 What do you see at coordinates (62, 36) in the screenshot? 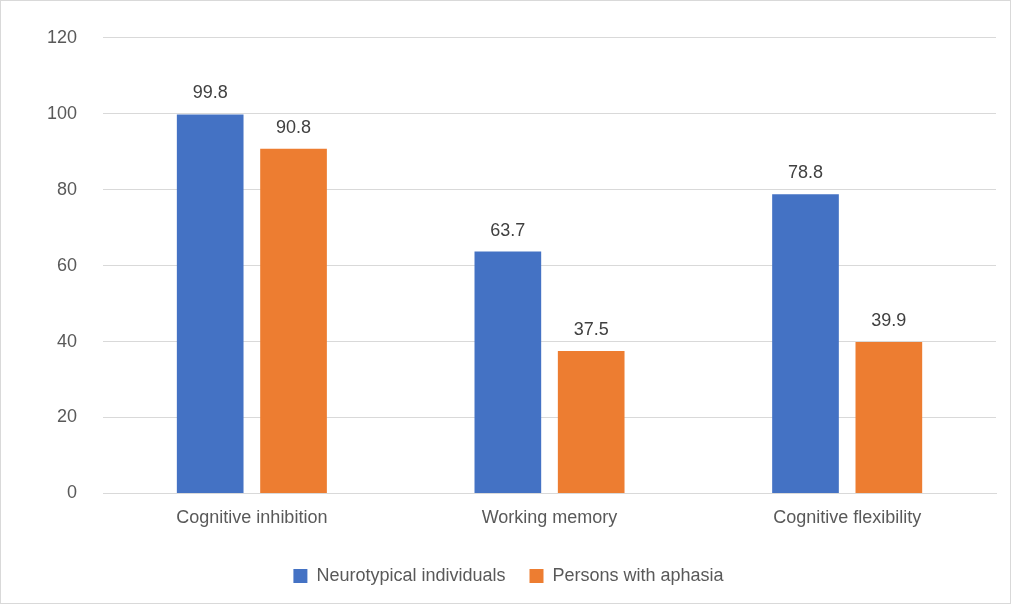
I see `y-tick-label: 120` at bounding box center [62, 36].